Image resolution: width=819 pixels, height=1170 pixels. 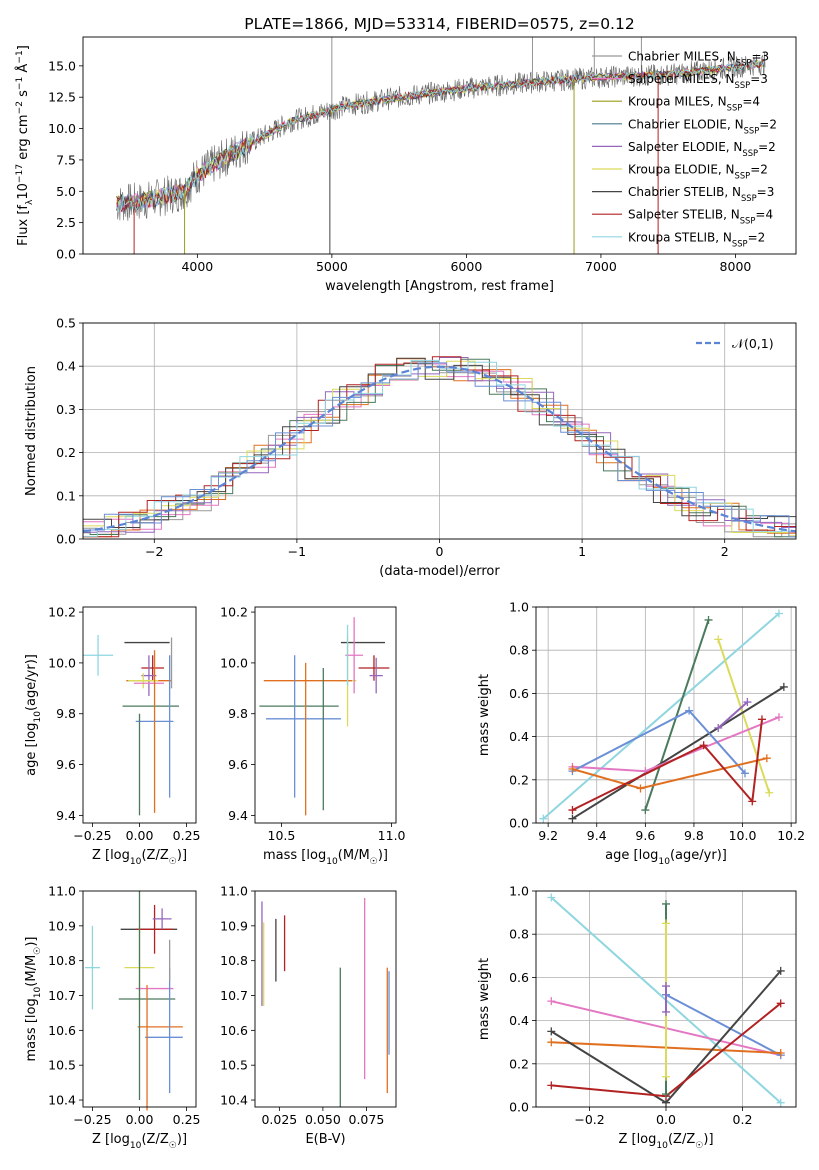 I want to click on y-tick-label: 0.1, so click(x=66, y=495).